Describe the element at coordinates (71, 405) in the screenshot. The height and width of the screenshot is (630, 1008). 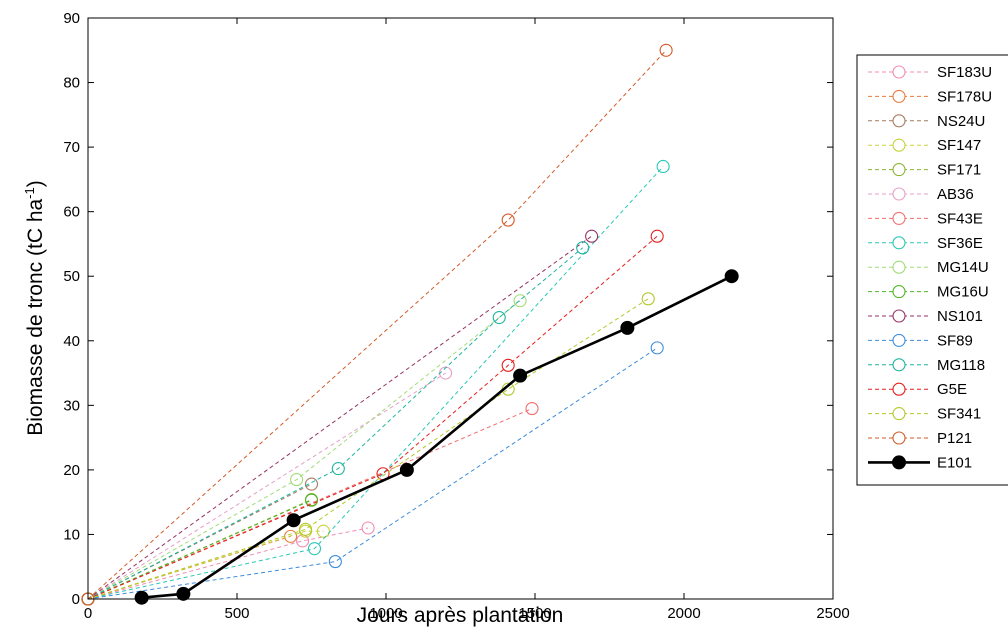
I see `y-tick-label: 30` at that location.